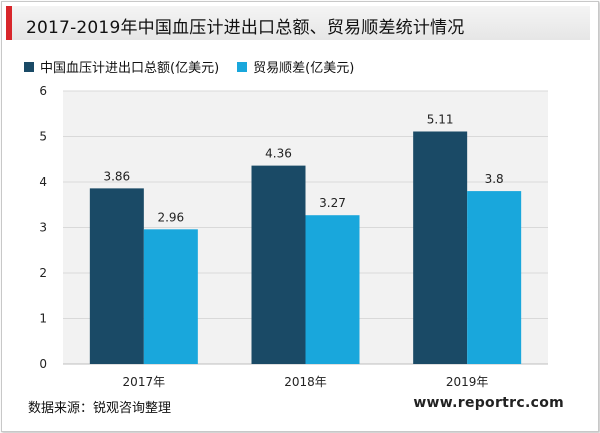 Image resolution: width=600 pixels, height=433 pixels. Describe the element at coordinates (144, 382) in the screenshot. I see `x-tick-label: 2017年` at that location.